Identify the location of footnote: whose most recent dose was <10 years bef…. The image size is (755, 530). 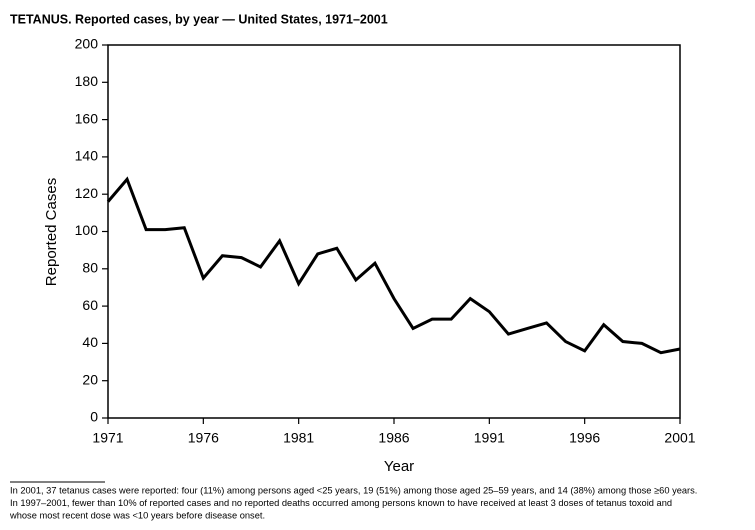
(137, 515).